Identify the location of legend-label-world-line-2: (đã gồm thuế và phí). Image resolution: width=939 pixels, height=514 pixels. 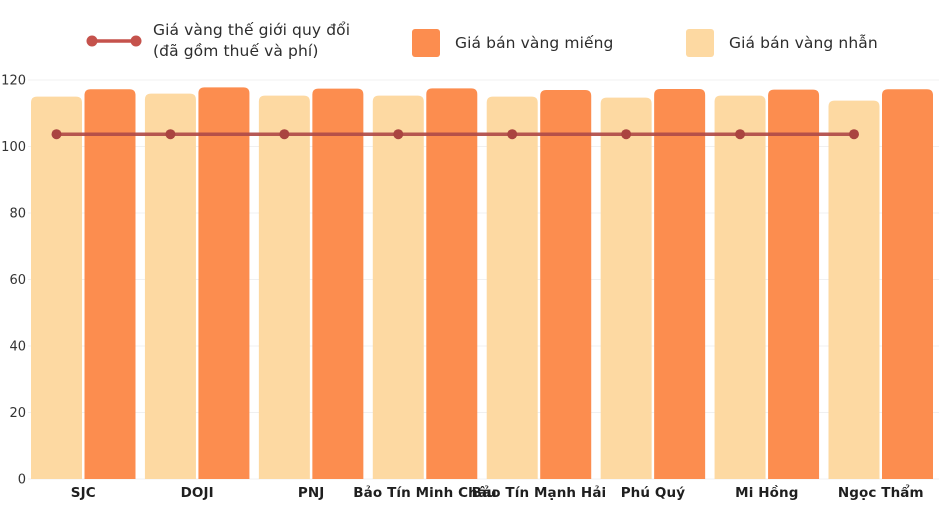
(236, 51).